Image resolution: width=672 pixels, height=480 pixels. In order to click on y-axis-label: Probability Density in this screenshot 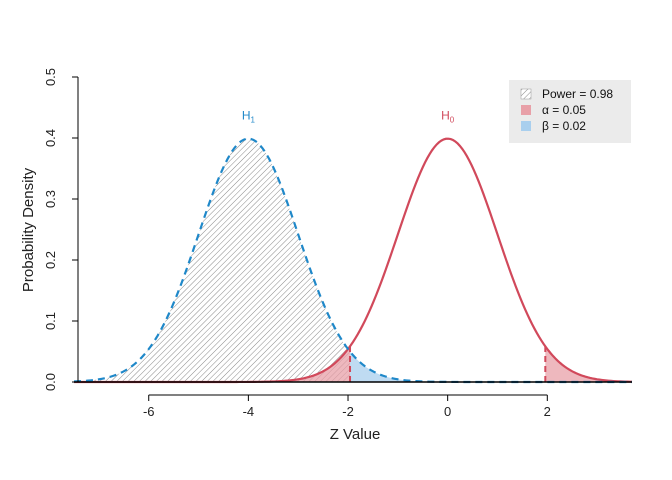, I will do `click(28, 229)`.